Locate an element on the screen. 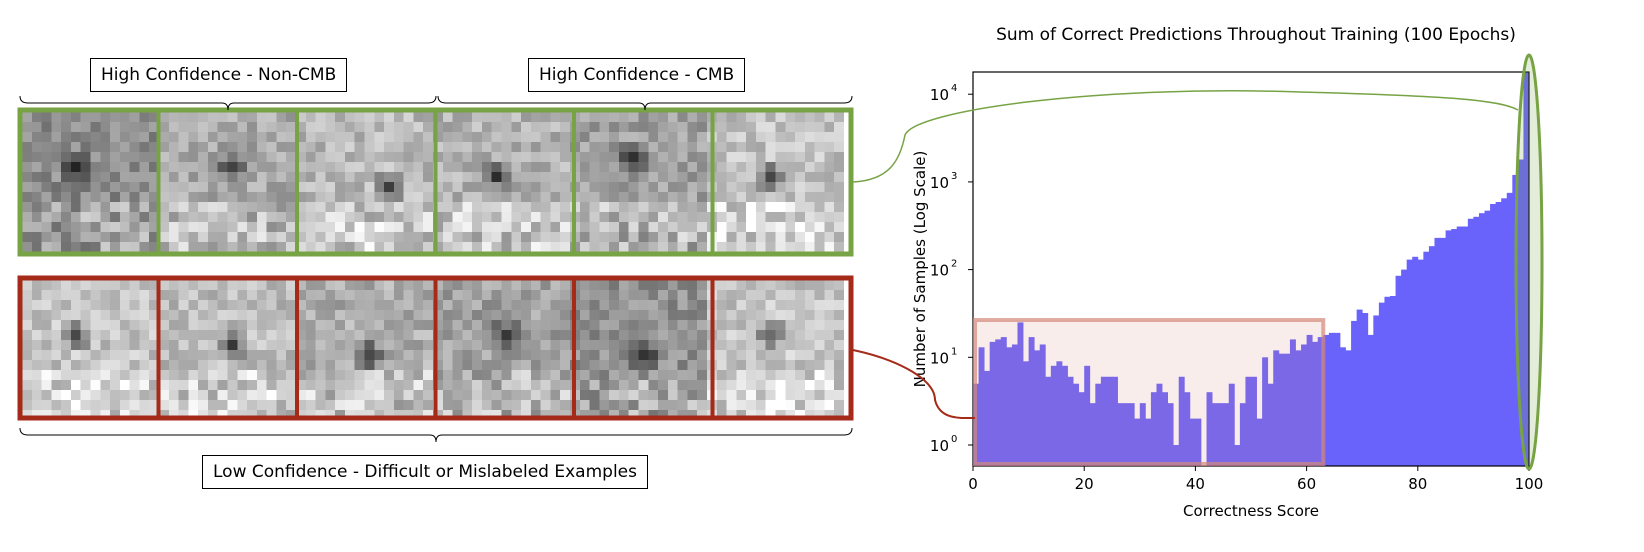 The width and height of the screenshot is (1644, 552). brace-non-cmb is located at coordinates (228, 103).